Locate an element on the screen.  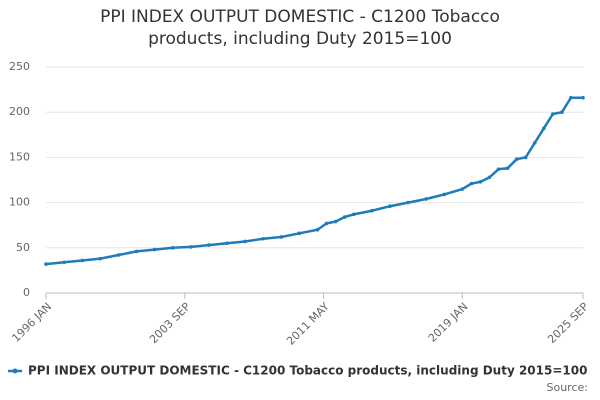
x-tick-label: 2025 SEP is located at coordinates (568, 323).